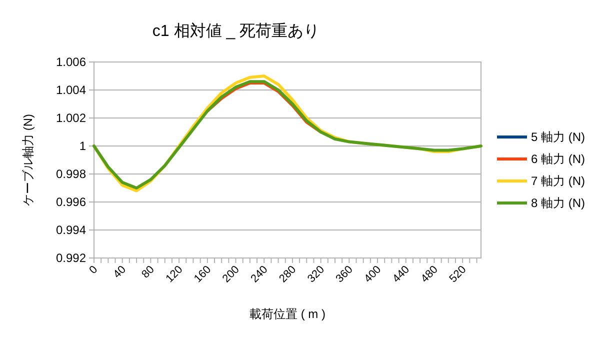 The width and height of the screenshot is (606, 341). I want to click on x-tick-label: 400, so click(373, 275).